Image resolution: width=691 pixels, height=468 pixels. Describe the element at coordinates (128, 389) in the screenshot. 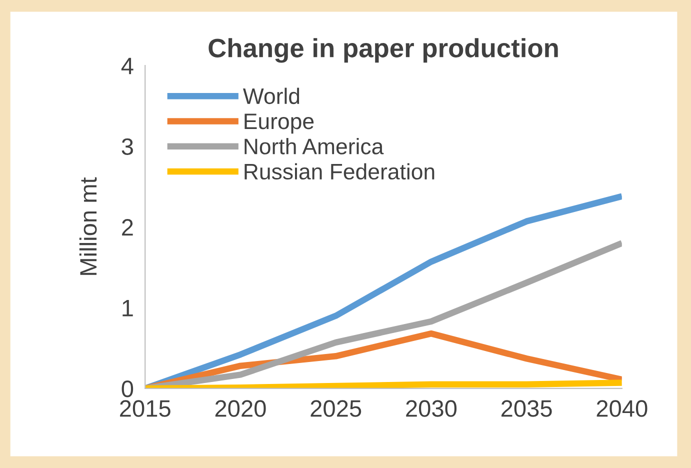

I see `y-tick-label: 0` at that location.